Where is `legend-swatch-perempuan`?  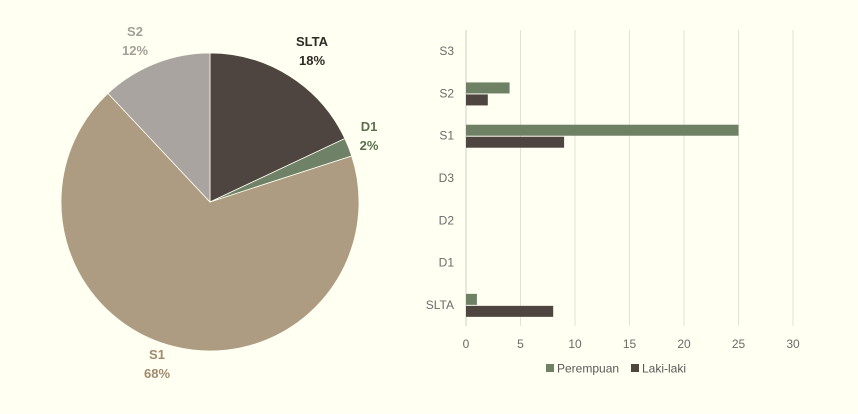 legend-swatch-perempuan is located at coordinates (550, 368).